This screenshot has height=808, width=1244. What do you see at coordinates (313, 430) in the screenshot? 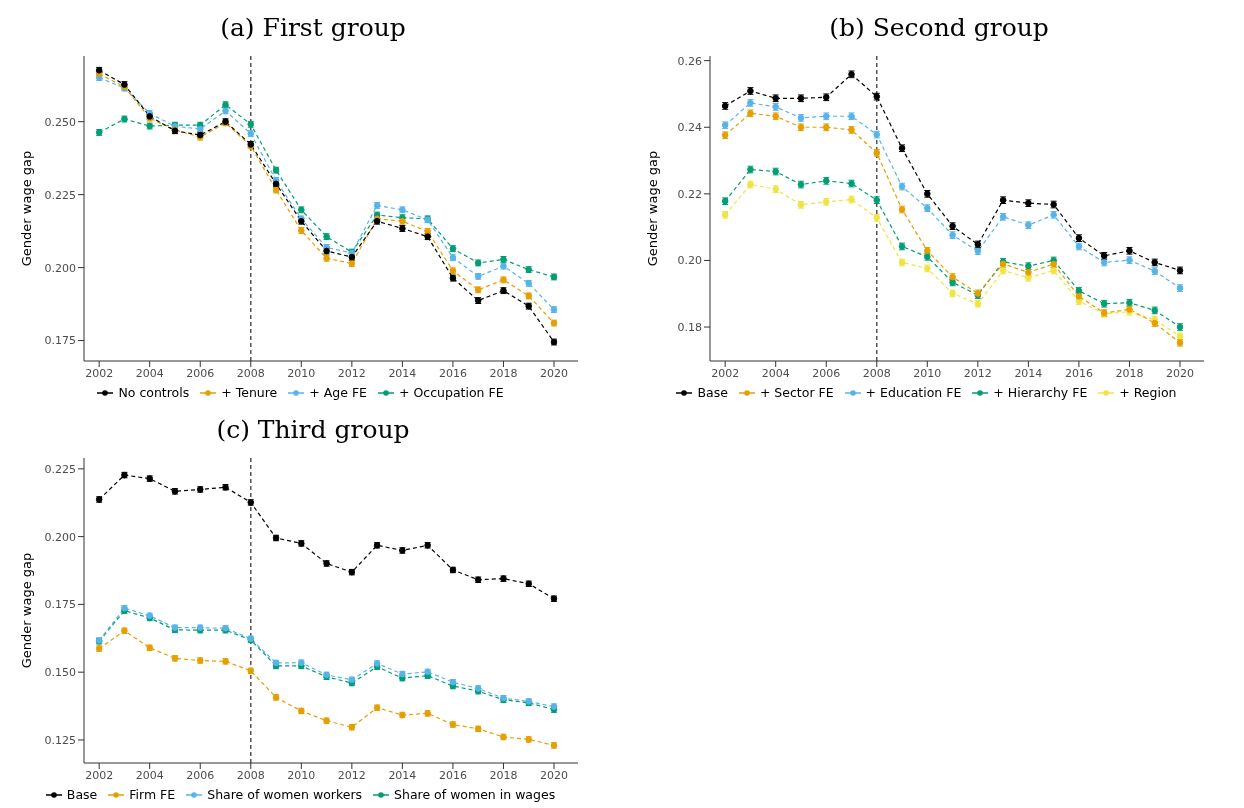
I see `chart-title: (c) Third group` at bounding box center [313, 430].